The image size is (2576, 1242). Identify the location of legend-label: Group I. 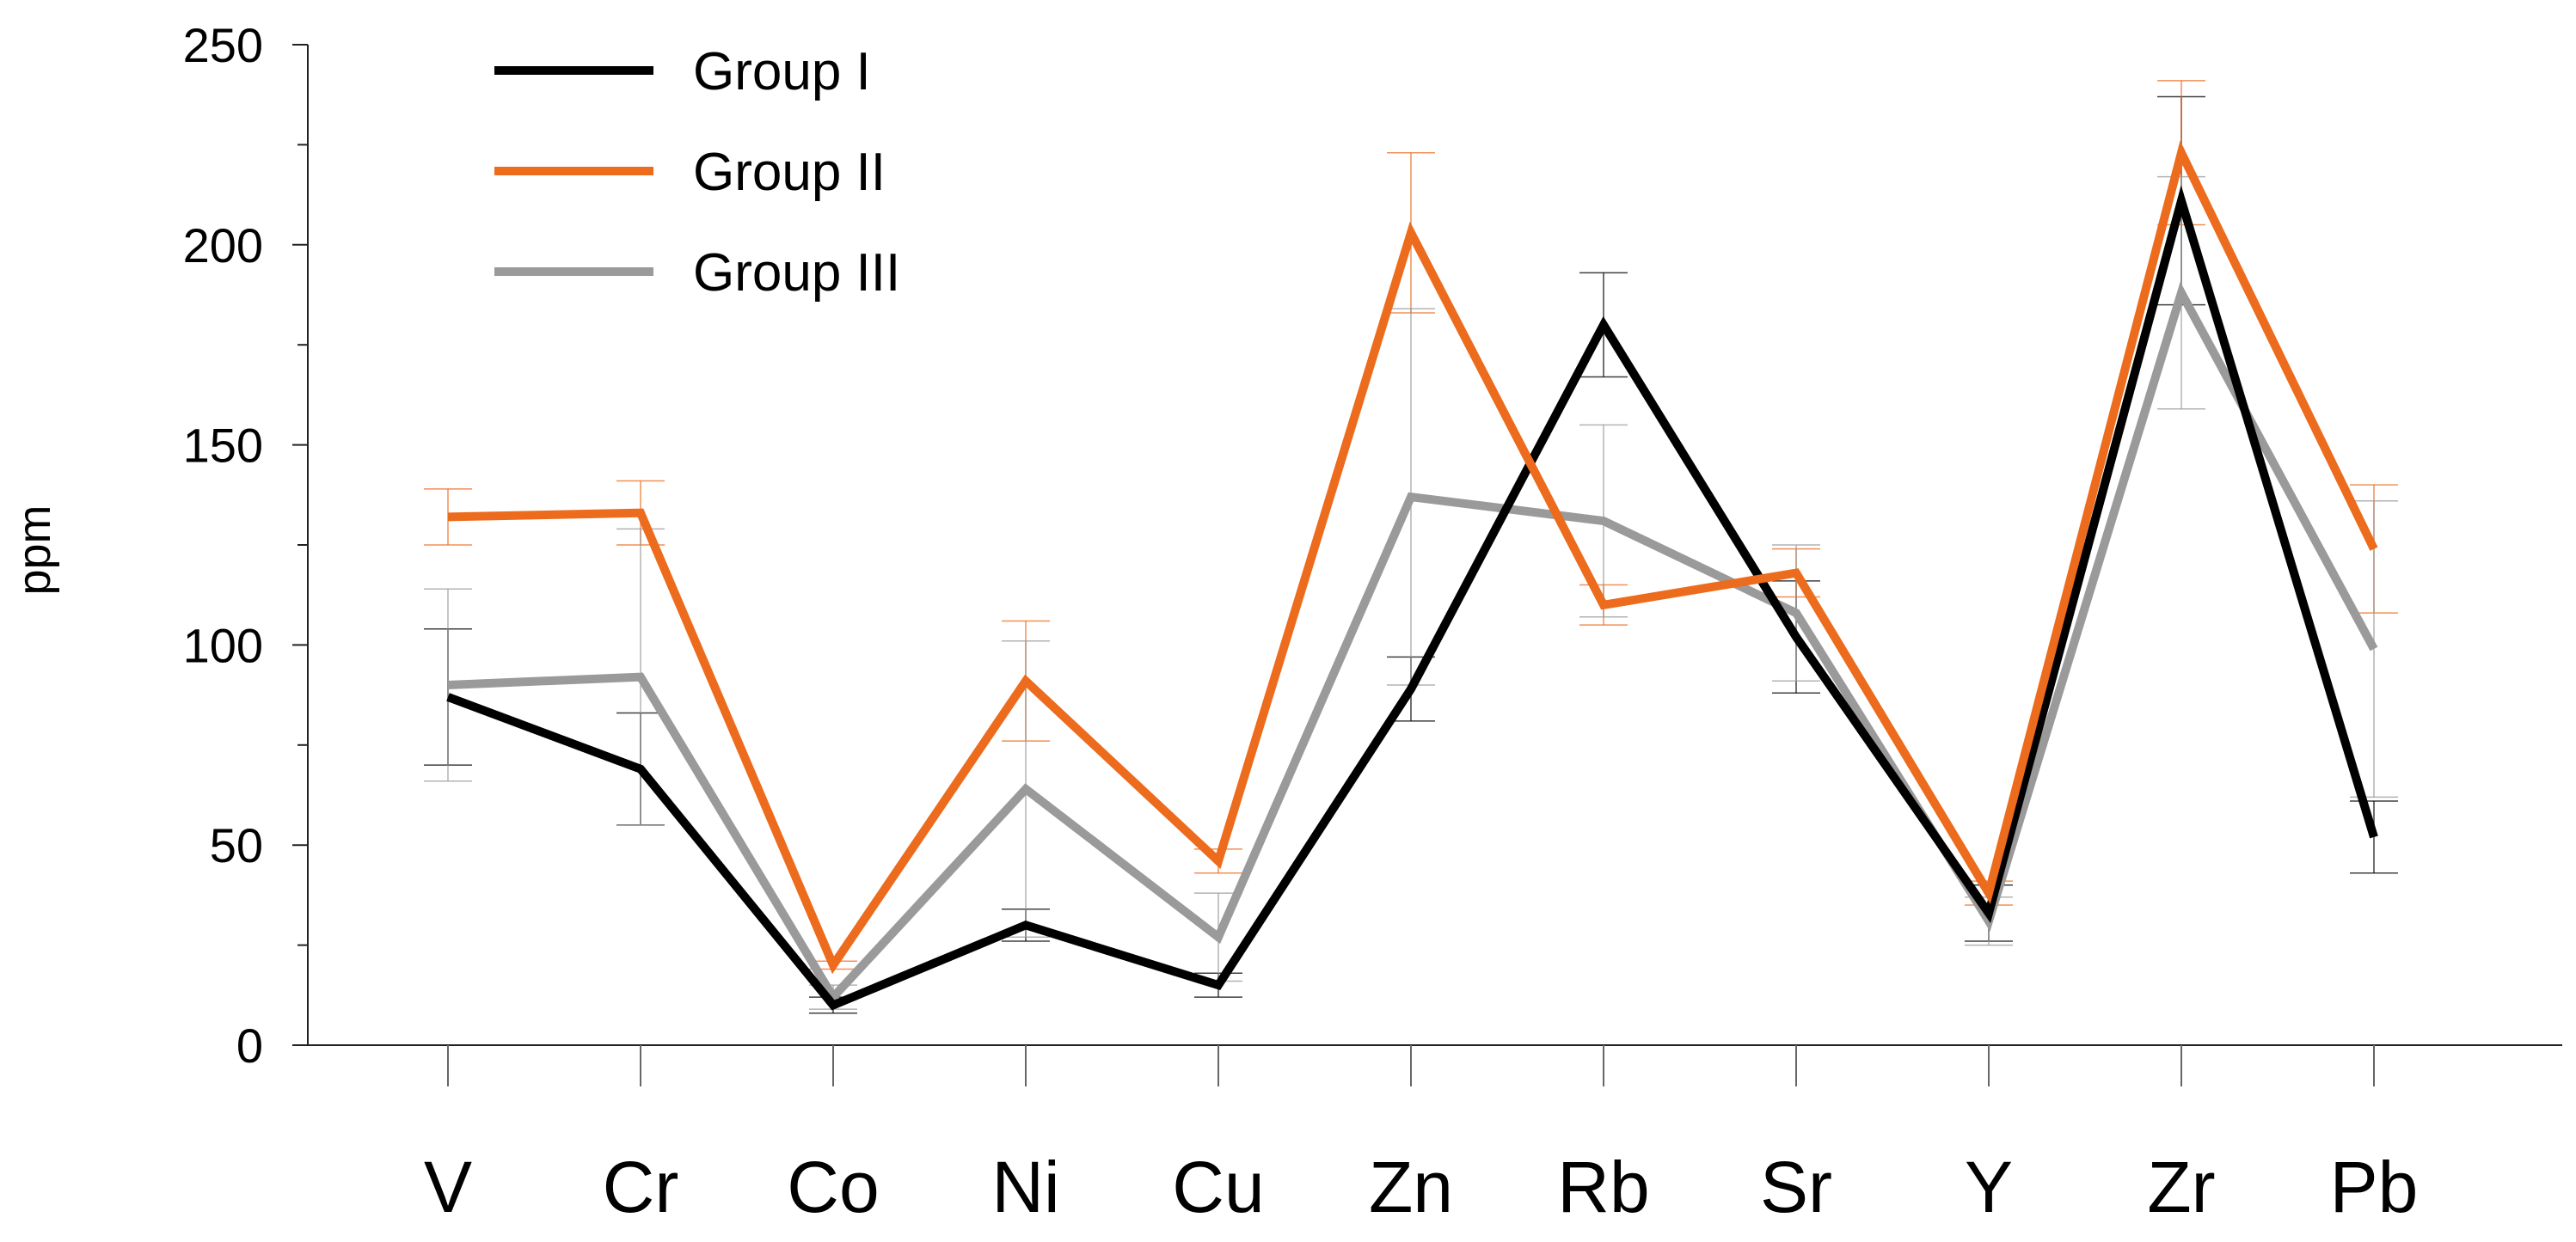
(782, 71).